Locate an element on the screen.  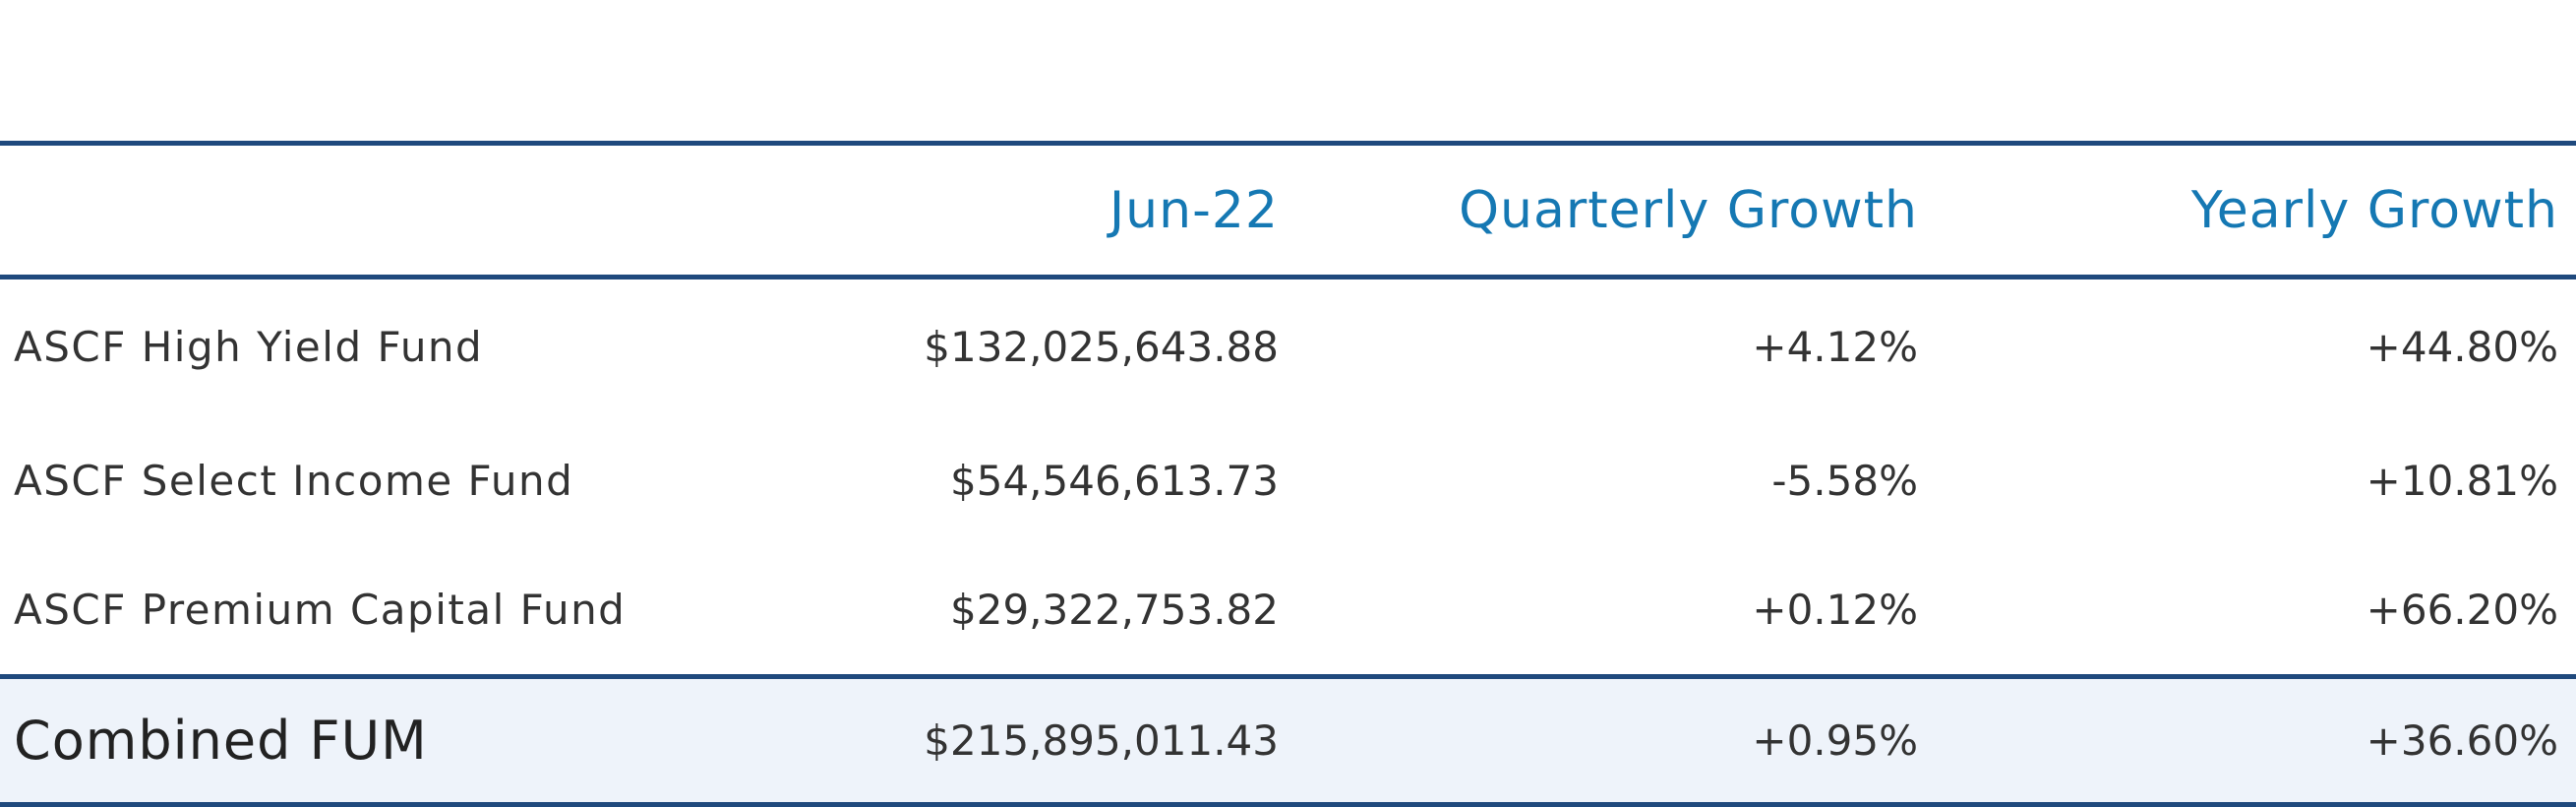
total-yearly-growth: +36.60% is located at coordinates (2462, 741).